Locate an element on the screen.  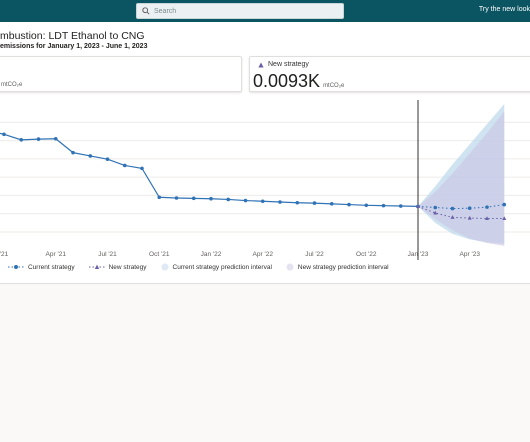
legend-new-strategy: New strategy is located at coordinates (117, 267).